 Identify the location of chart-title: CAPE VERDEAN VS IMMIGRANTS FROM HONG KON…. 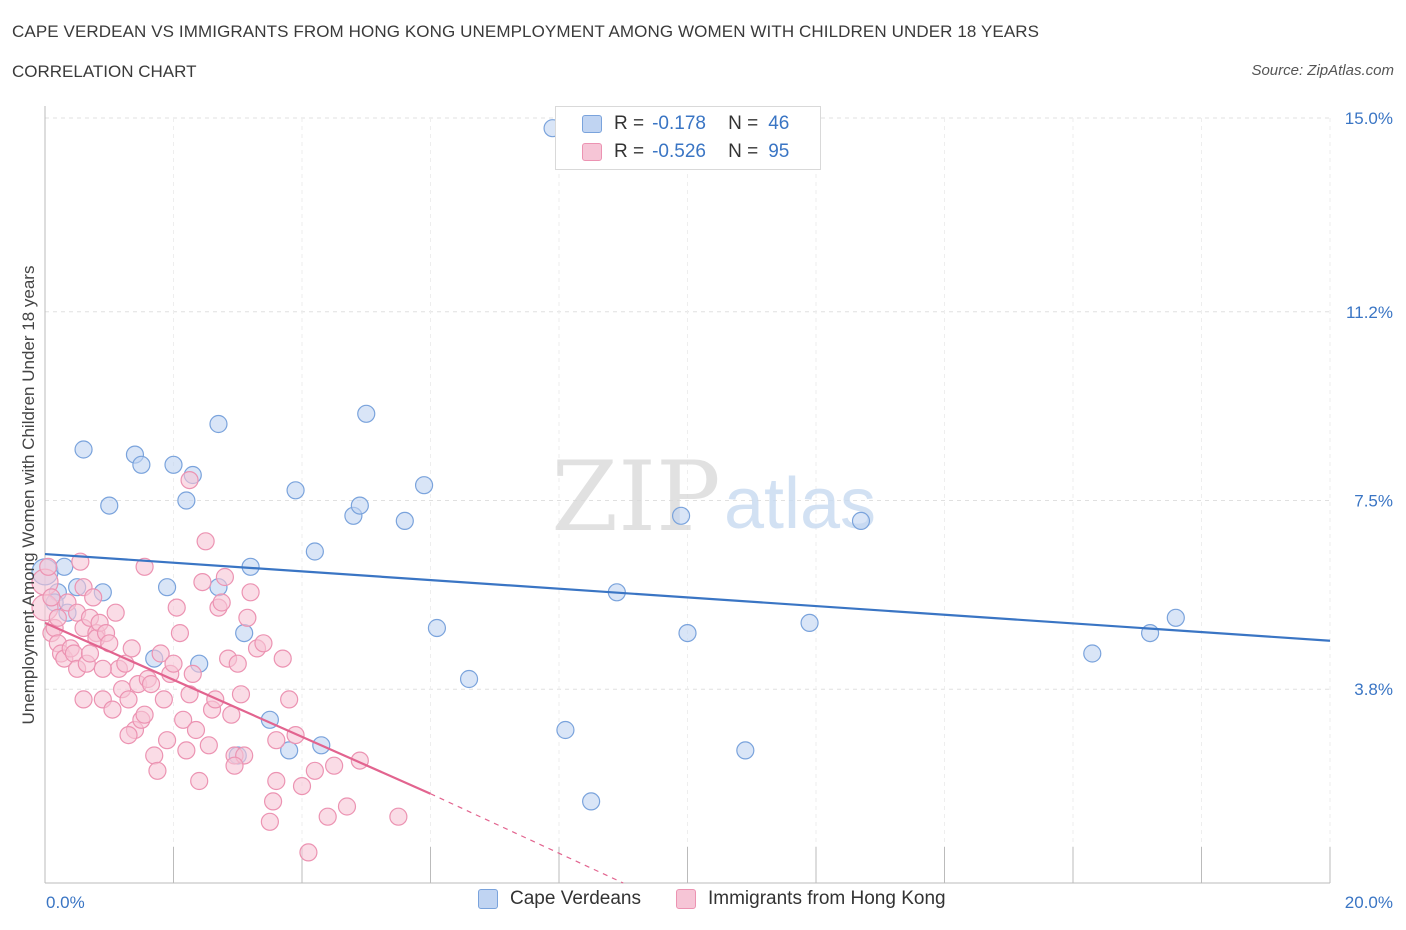
(526, 31).